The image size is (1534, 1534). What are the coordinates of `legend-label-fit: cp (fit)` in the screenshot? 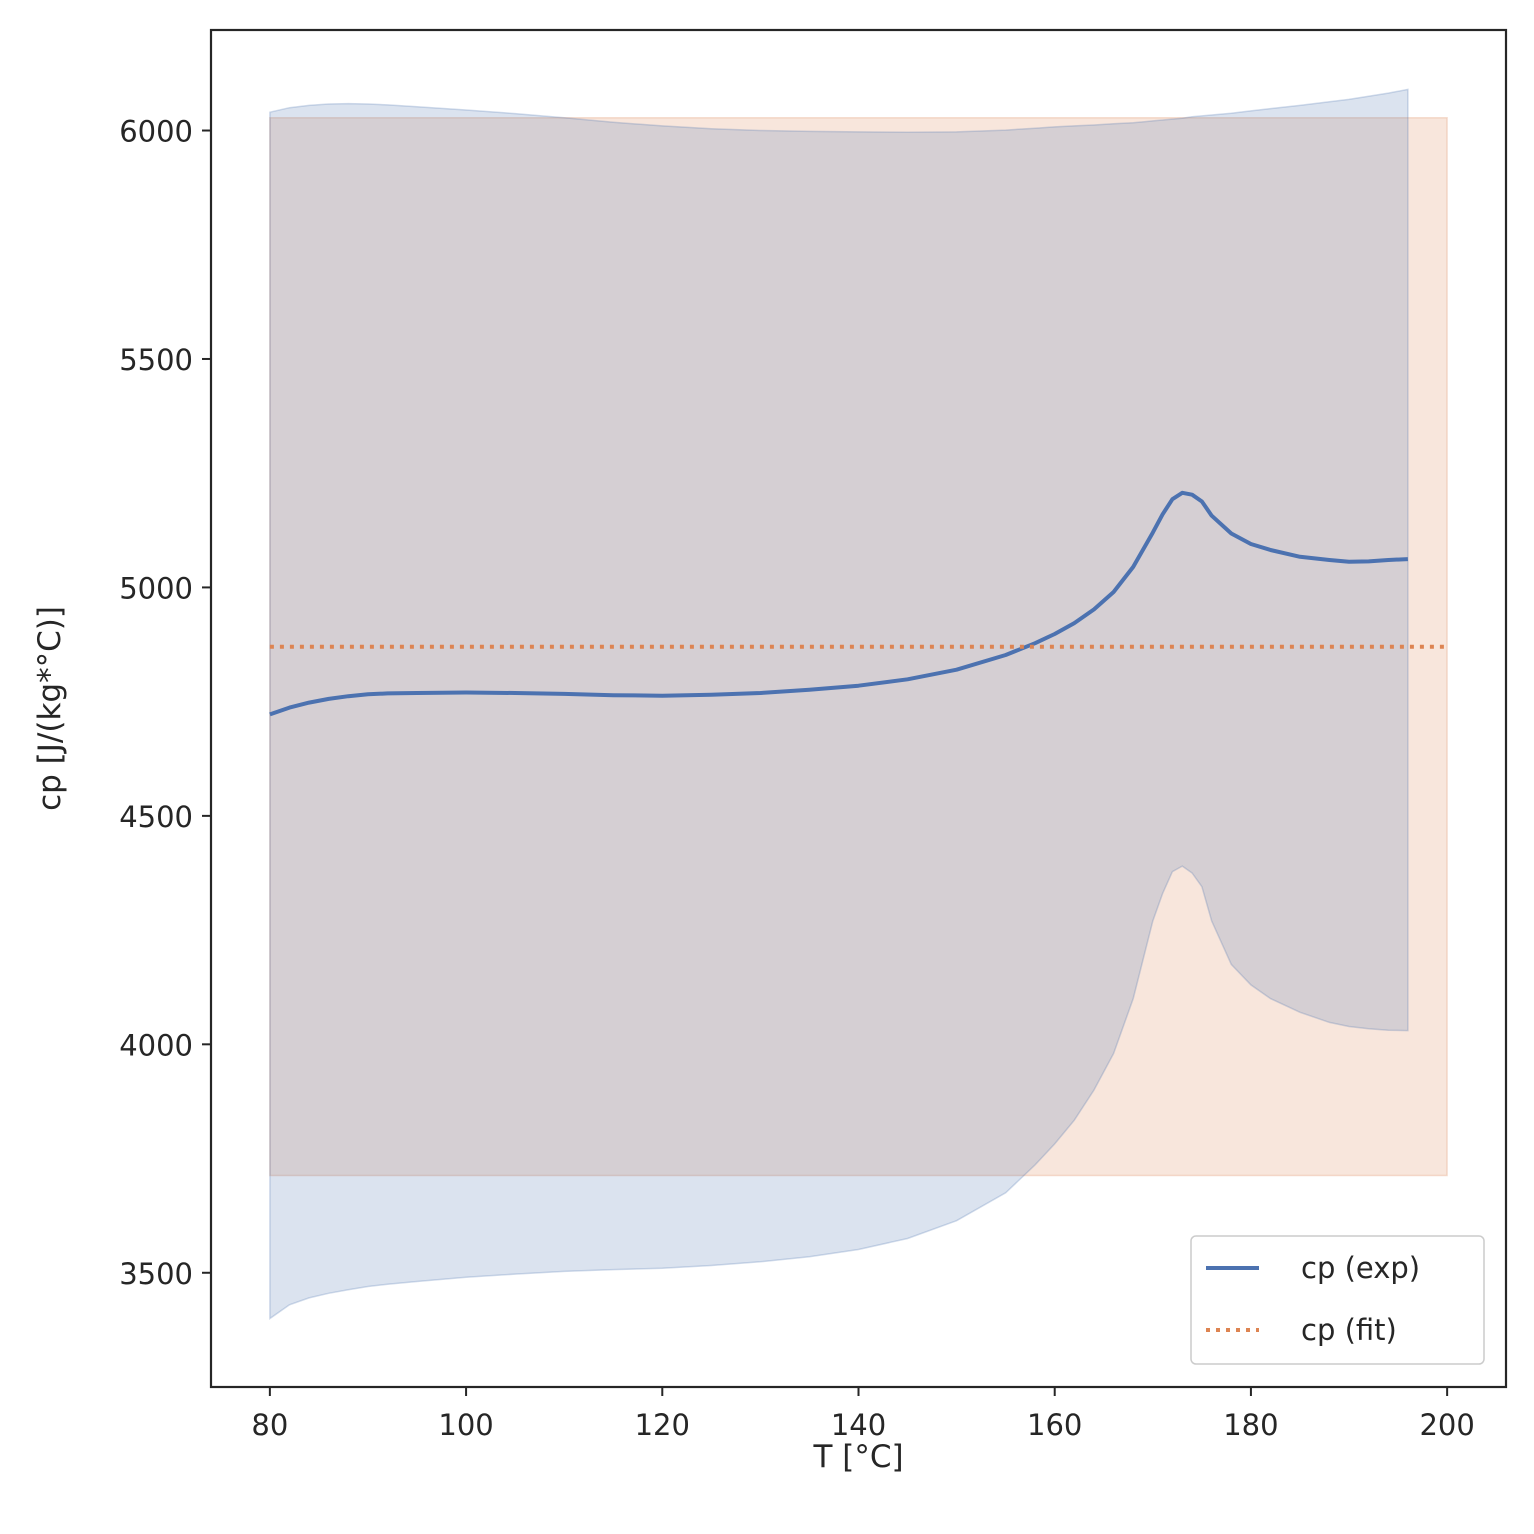 It's located at (1349, 1330).